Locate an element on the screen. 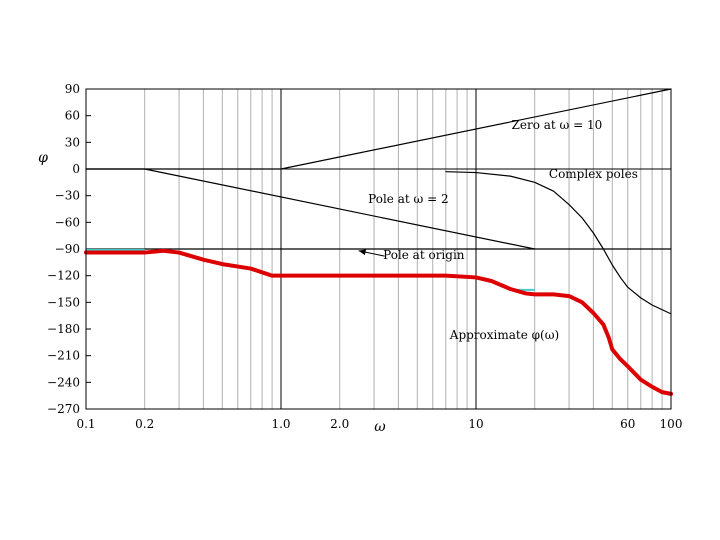 The image size is (720, 540). y-tick-label: 90 is located at coordinates (72, 89).